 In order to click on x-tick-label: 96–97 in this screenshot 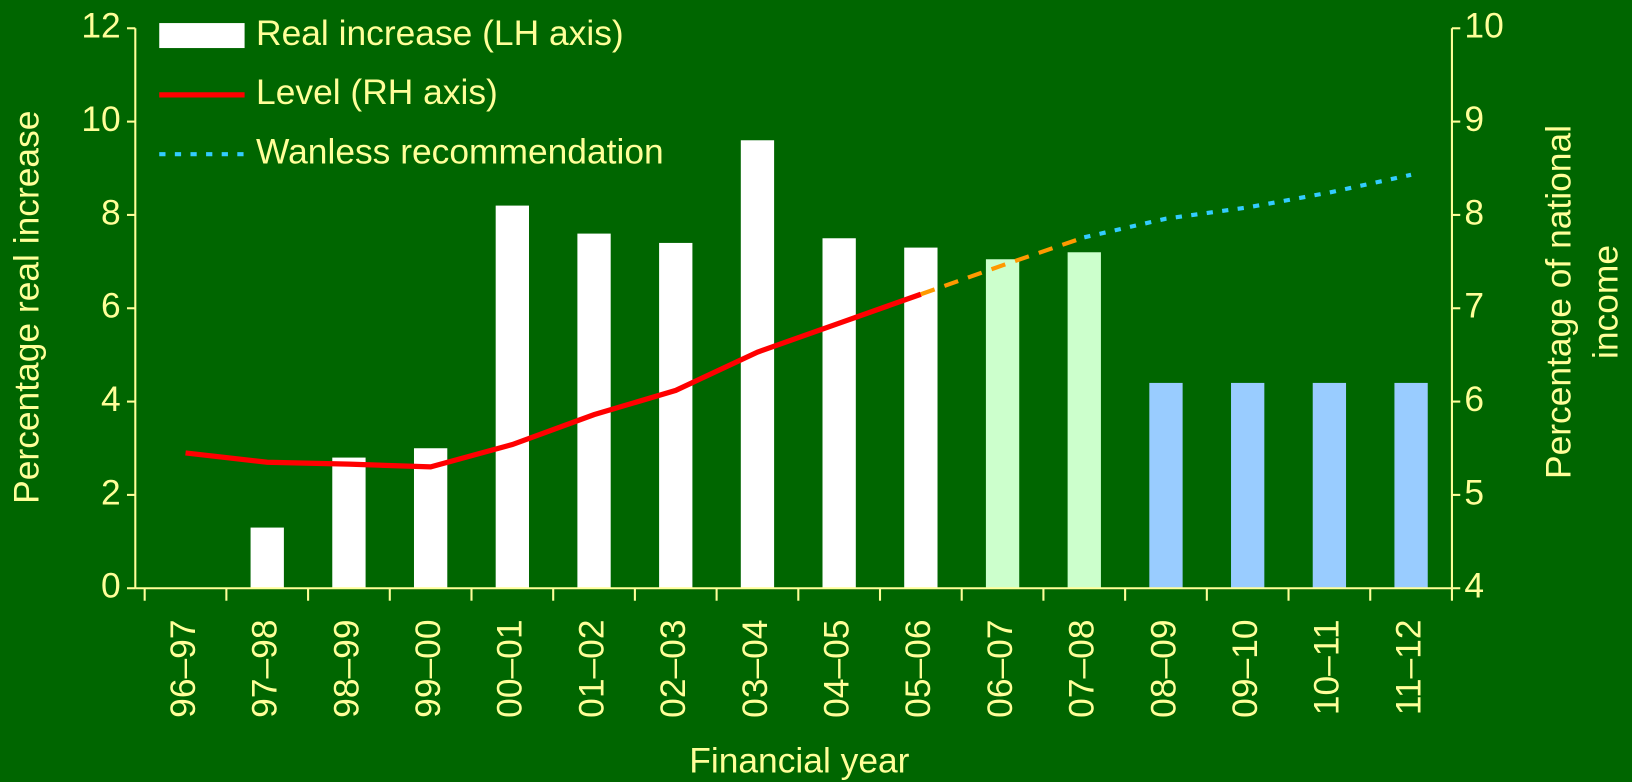, I will do `click(183, 668)`.